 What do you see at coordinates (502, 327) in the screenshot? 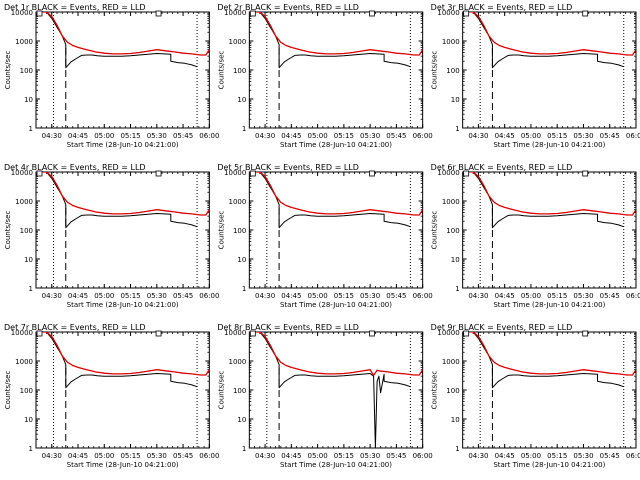
I see `chart-title: Det 9r BLACK = Events, RED = LLD` at bounding box center [502, 327].